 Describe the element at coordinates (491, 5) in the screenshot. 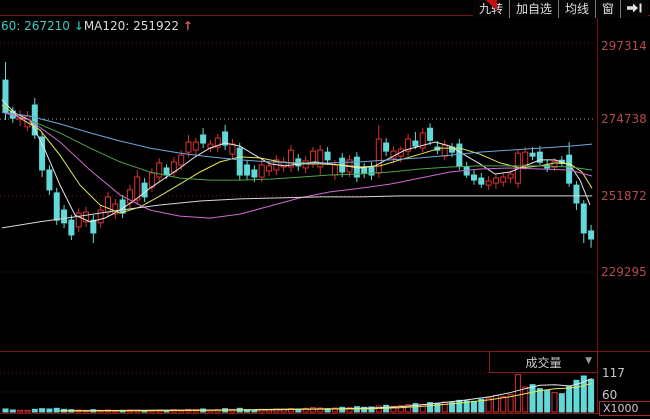

I see `red-flag-icon` at that location.